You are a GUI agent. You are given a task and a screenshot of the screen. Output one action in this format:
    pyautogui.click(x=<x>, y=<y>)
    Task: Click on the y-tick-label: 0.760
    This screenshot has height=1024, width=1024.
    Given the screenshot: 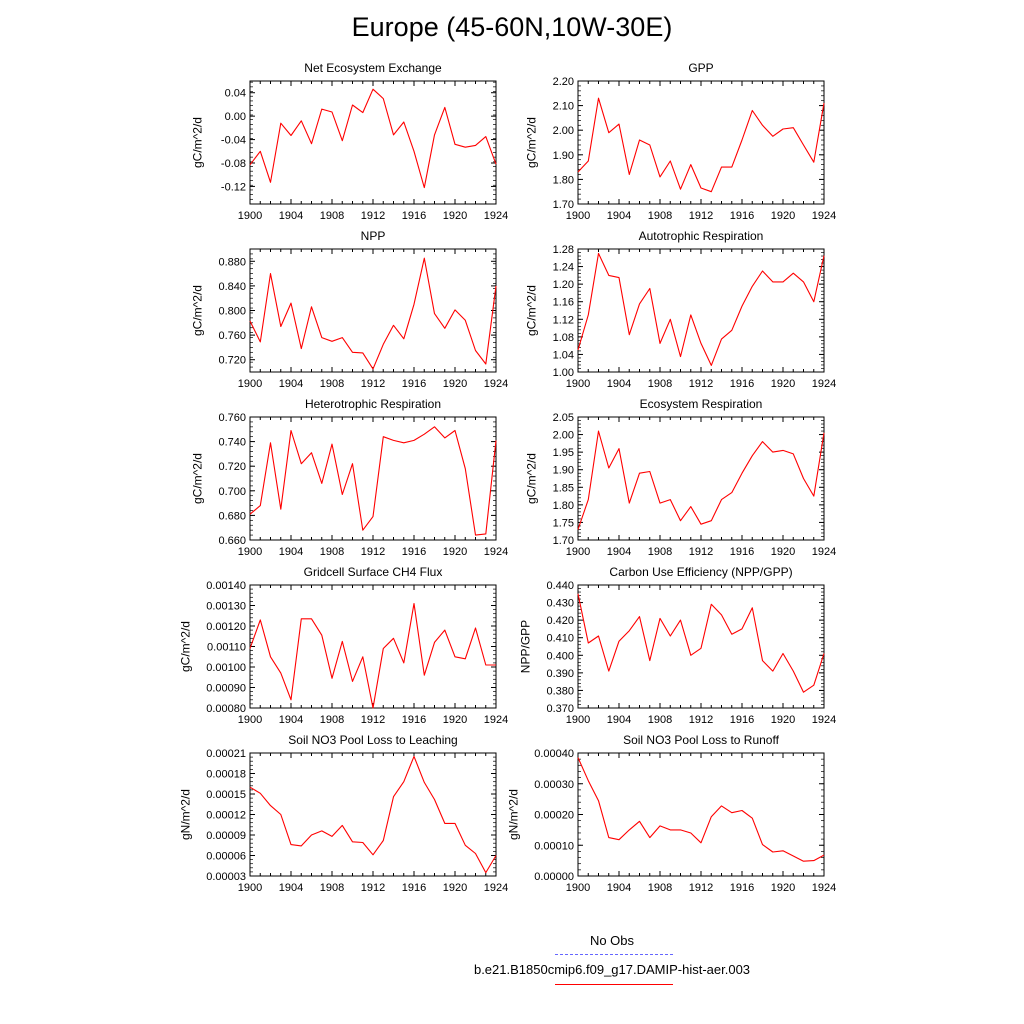 What is the action you would take?
    pyautogui.click(x=232, y=418)
    